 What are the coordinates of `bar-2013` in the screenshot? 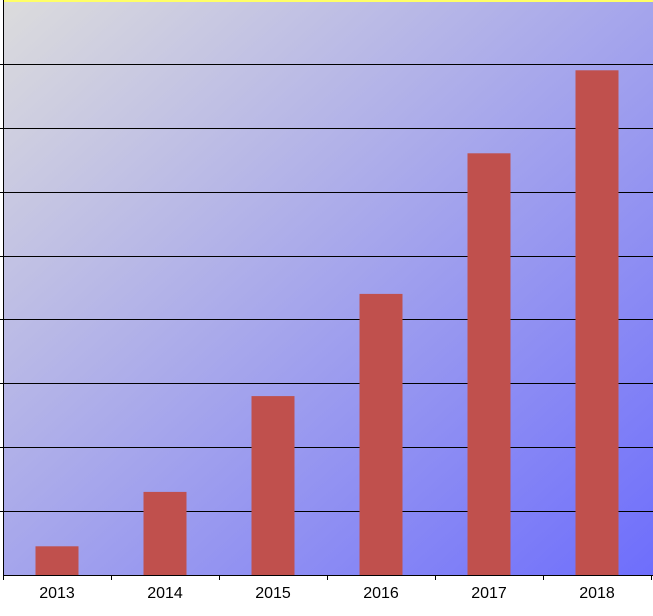 It's located at (57, 561).